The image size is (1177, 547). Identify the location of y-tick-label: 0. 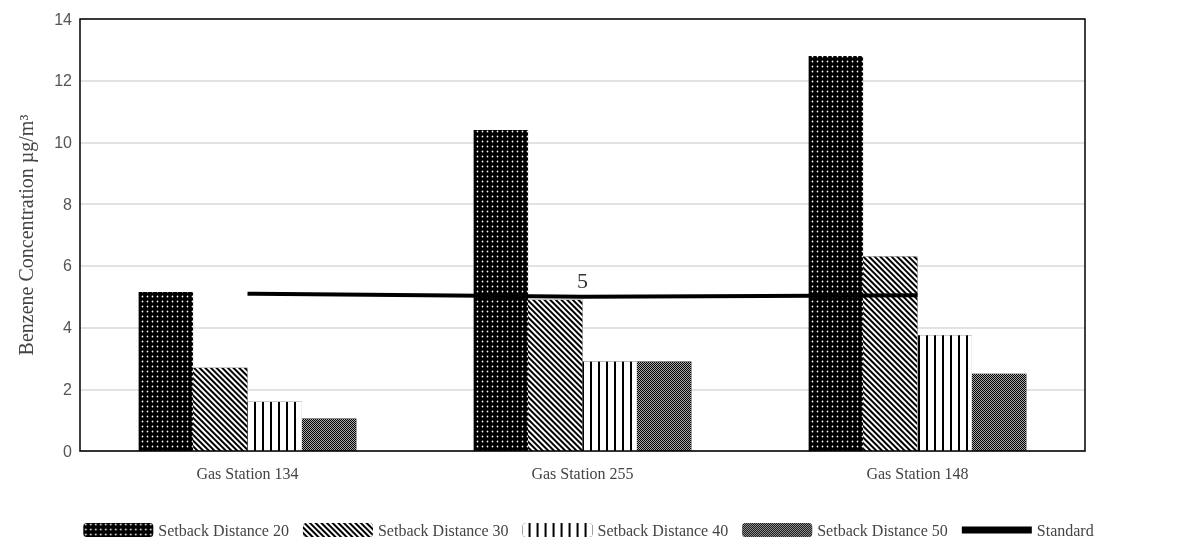
(68, 451).